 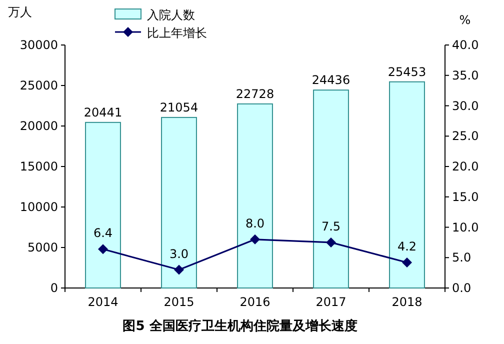 What do you see at coordinates (39, 207) in the screenshot?
I see `y-tick-label: 10000` at bounding box center [39, 207].